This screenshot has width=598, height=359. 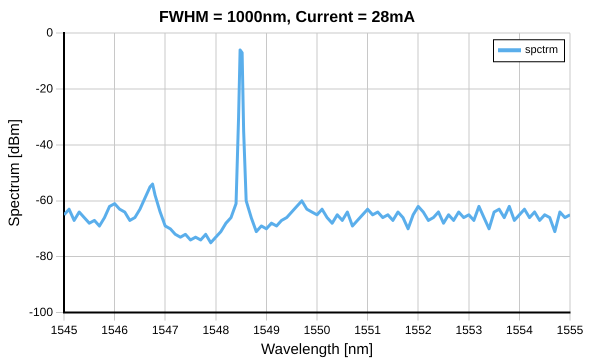 What do you see at coordinates (317, 330) in the screenshot?
I see `x-tick-label: 1550` at bounding box center [317, 330].